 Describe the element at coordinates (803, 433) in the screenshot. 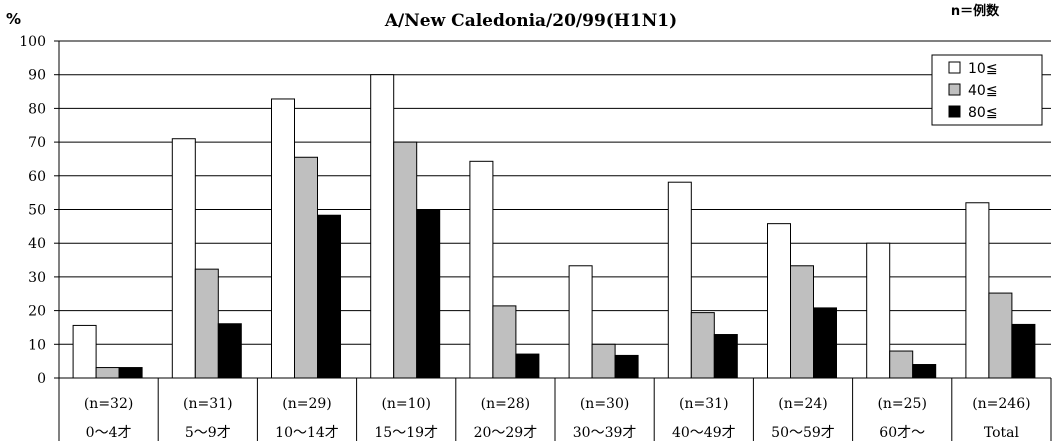

I see `category-label: 50～59才` at that location.